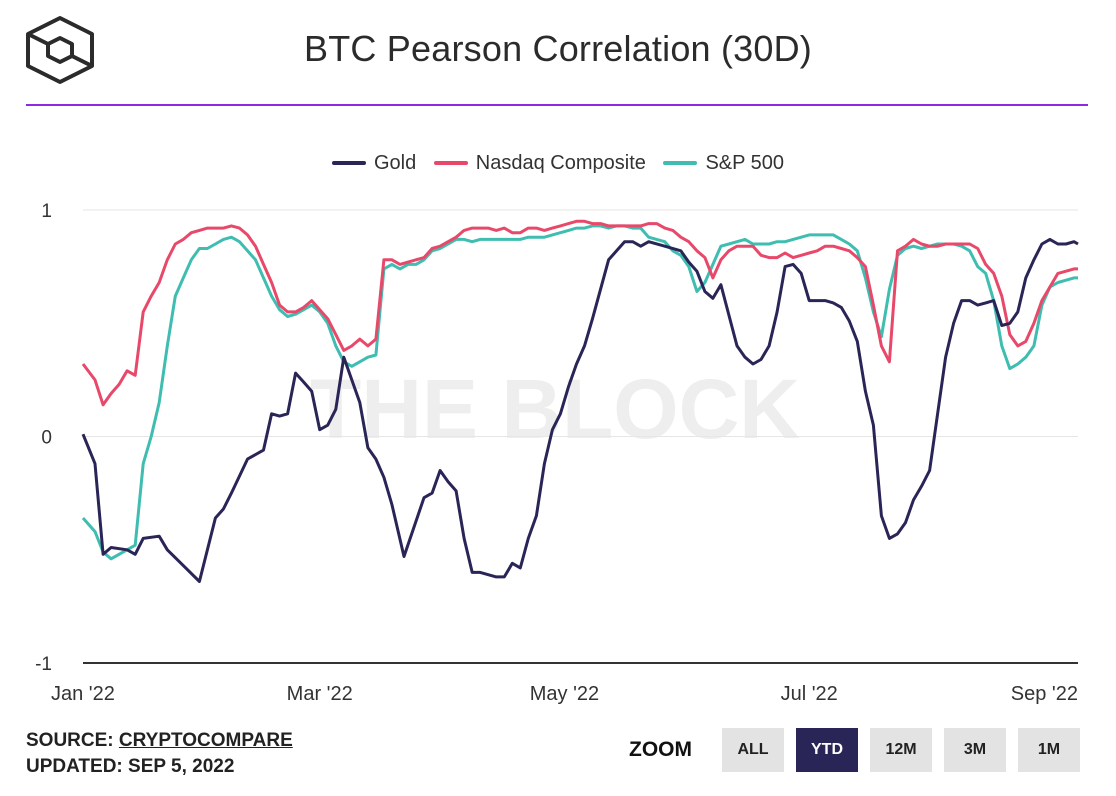 This screenshot has width=1116, height=796. What do you see at coordinates (660, 749) in the screenshot?
I see `zoom-label: ZOOM` at bounding box center [660, 749].